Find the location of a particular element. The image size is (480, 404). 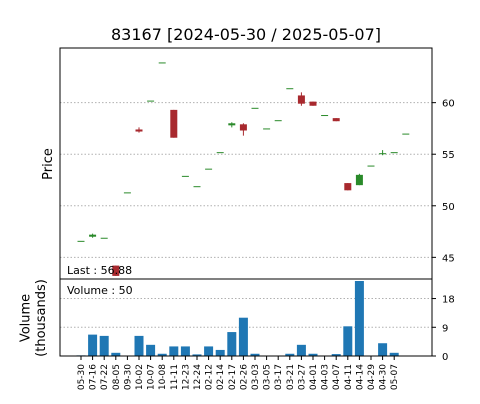

volume-axis-label: Volume(thousands) is located at coordinates (34, 318).